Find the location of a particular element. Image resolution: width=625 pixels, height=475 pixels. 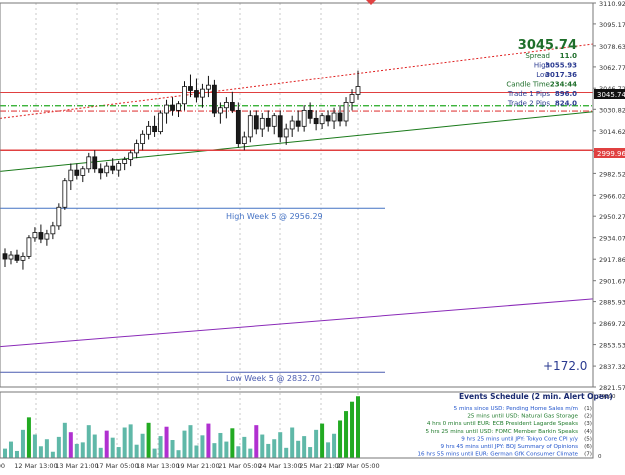

price-tick-label: 2821.57 is located at coordinates (612, 388).